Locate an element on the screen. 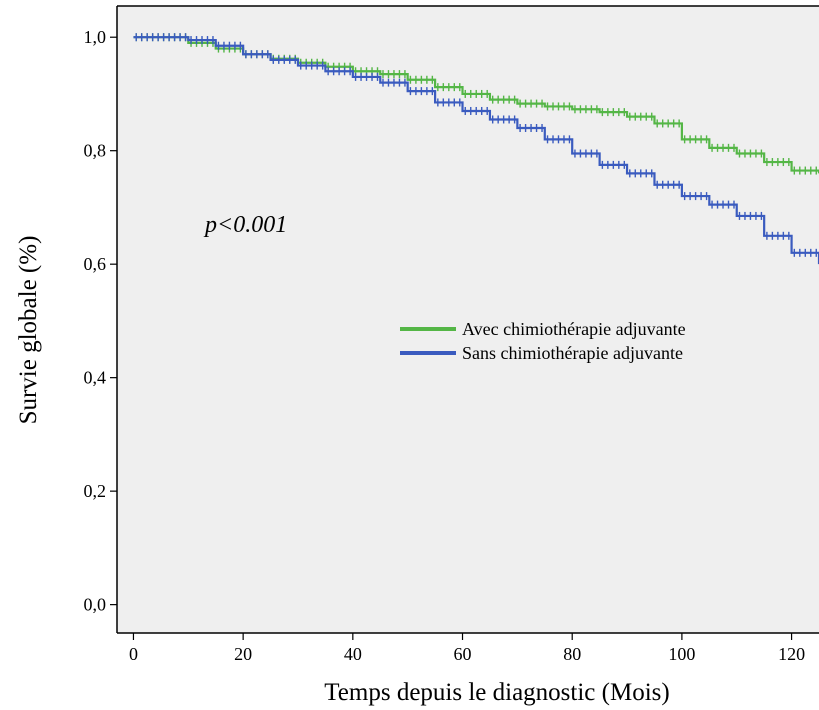 This screenshot has width=819, height=710. p-value-annotation: p<0.001 is located at coordinates (245, 225).